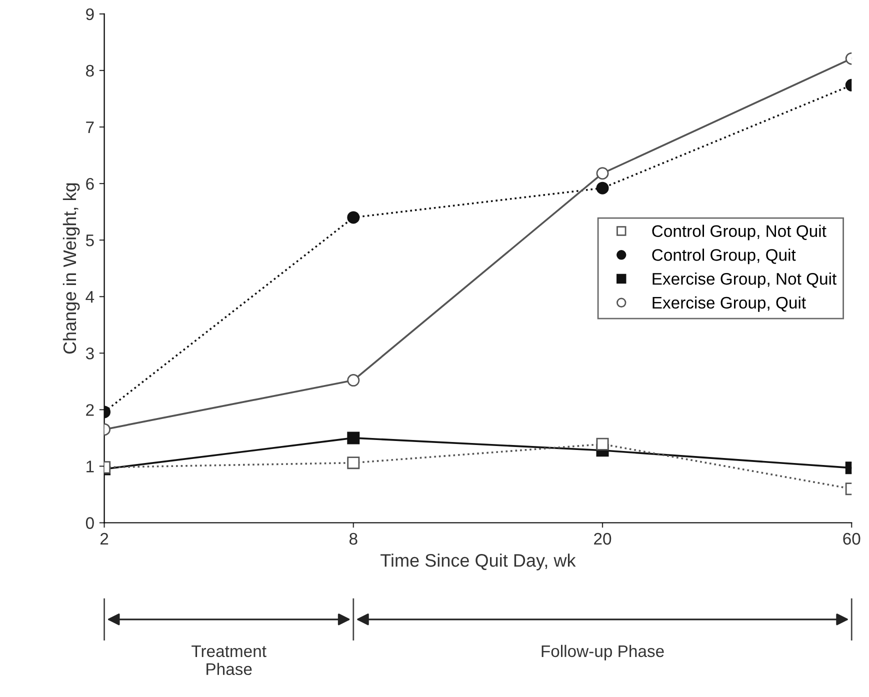 The image size is (869, 697). I want to click on y-tick-label: 7, so click(90, 128).